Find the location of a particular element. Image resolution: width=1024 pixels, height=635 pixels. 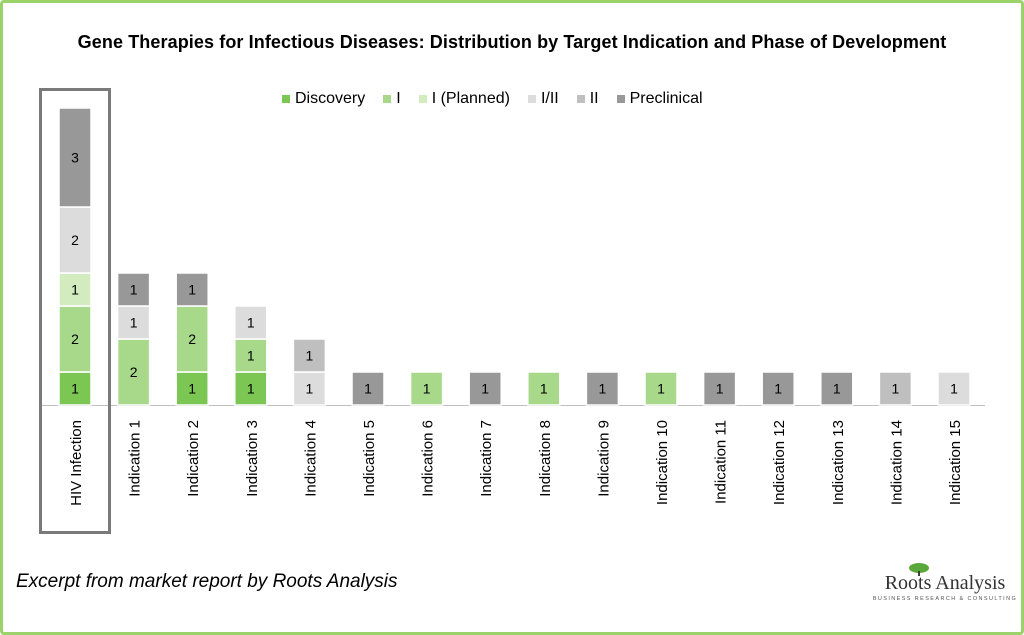

legend-item: I is located at coordinates (392, 99).